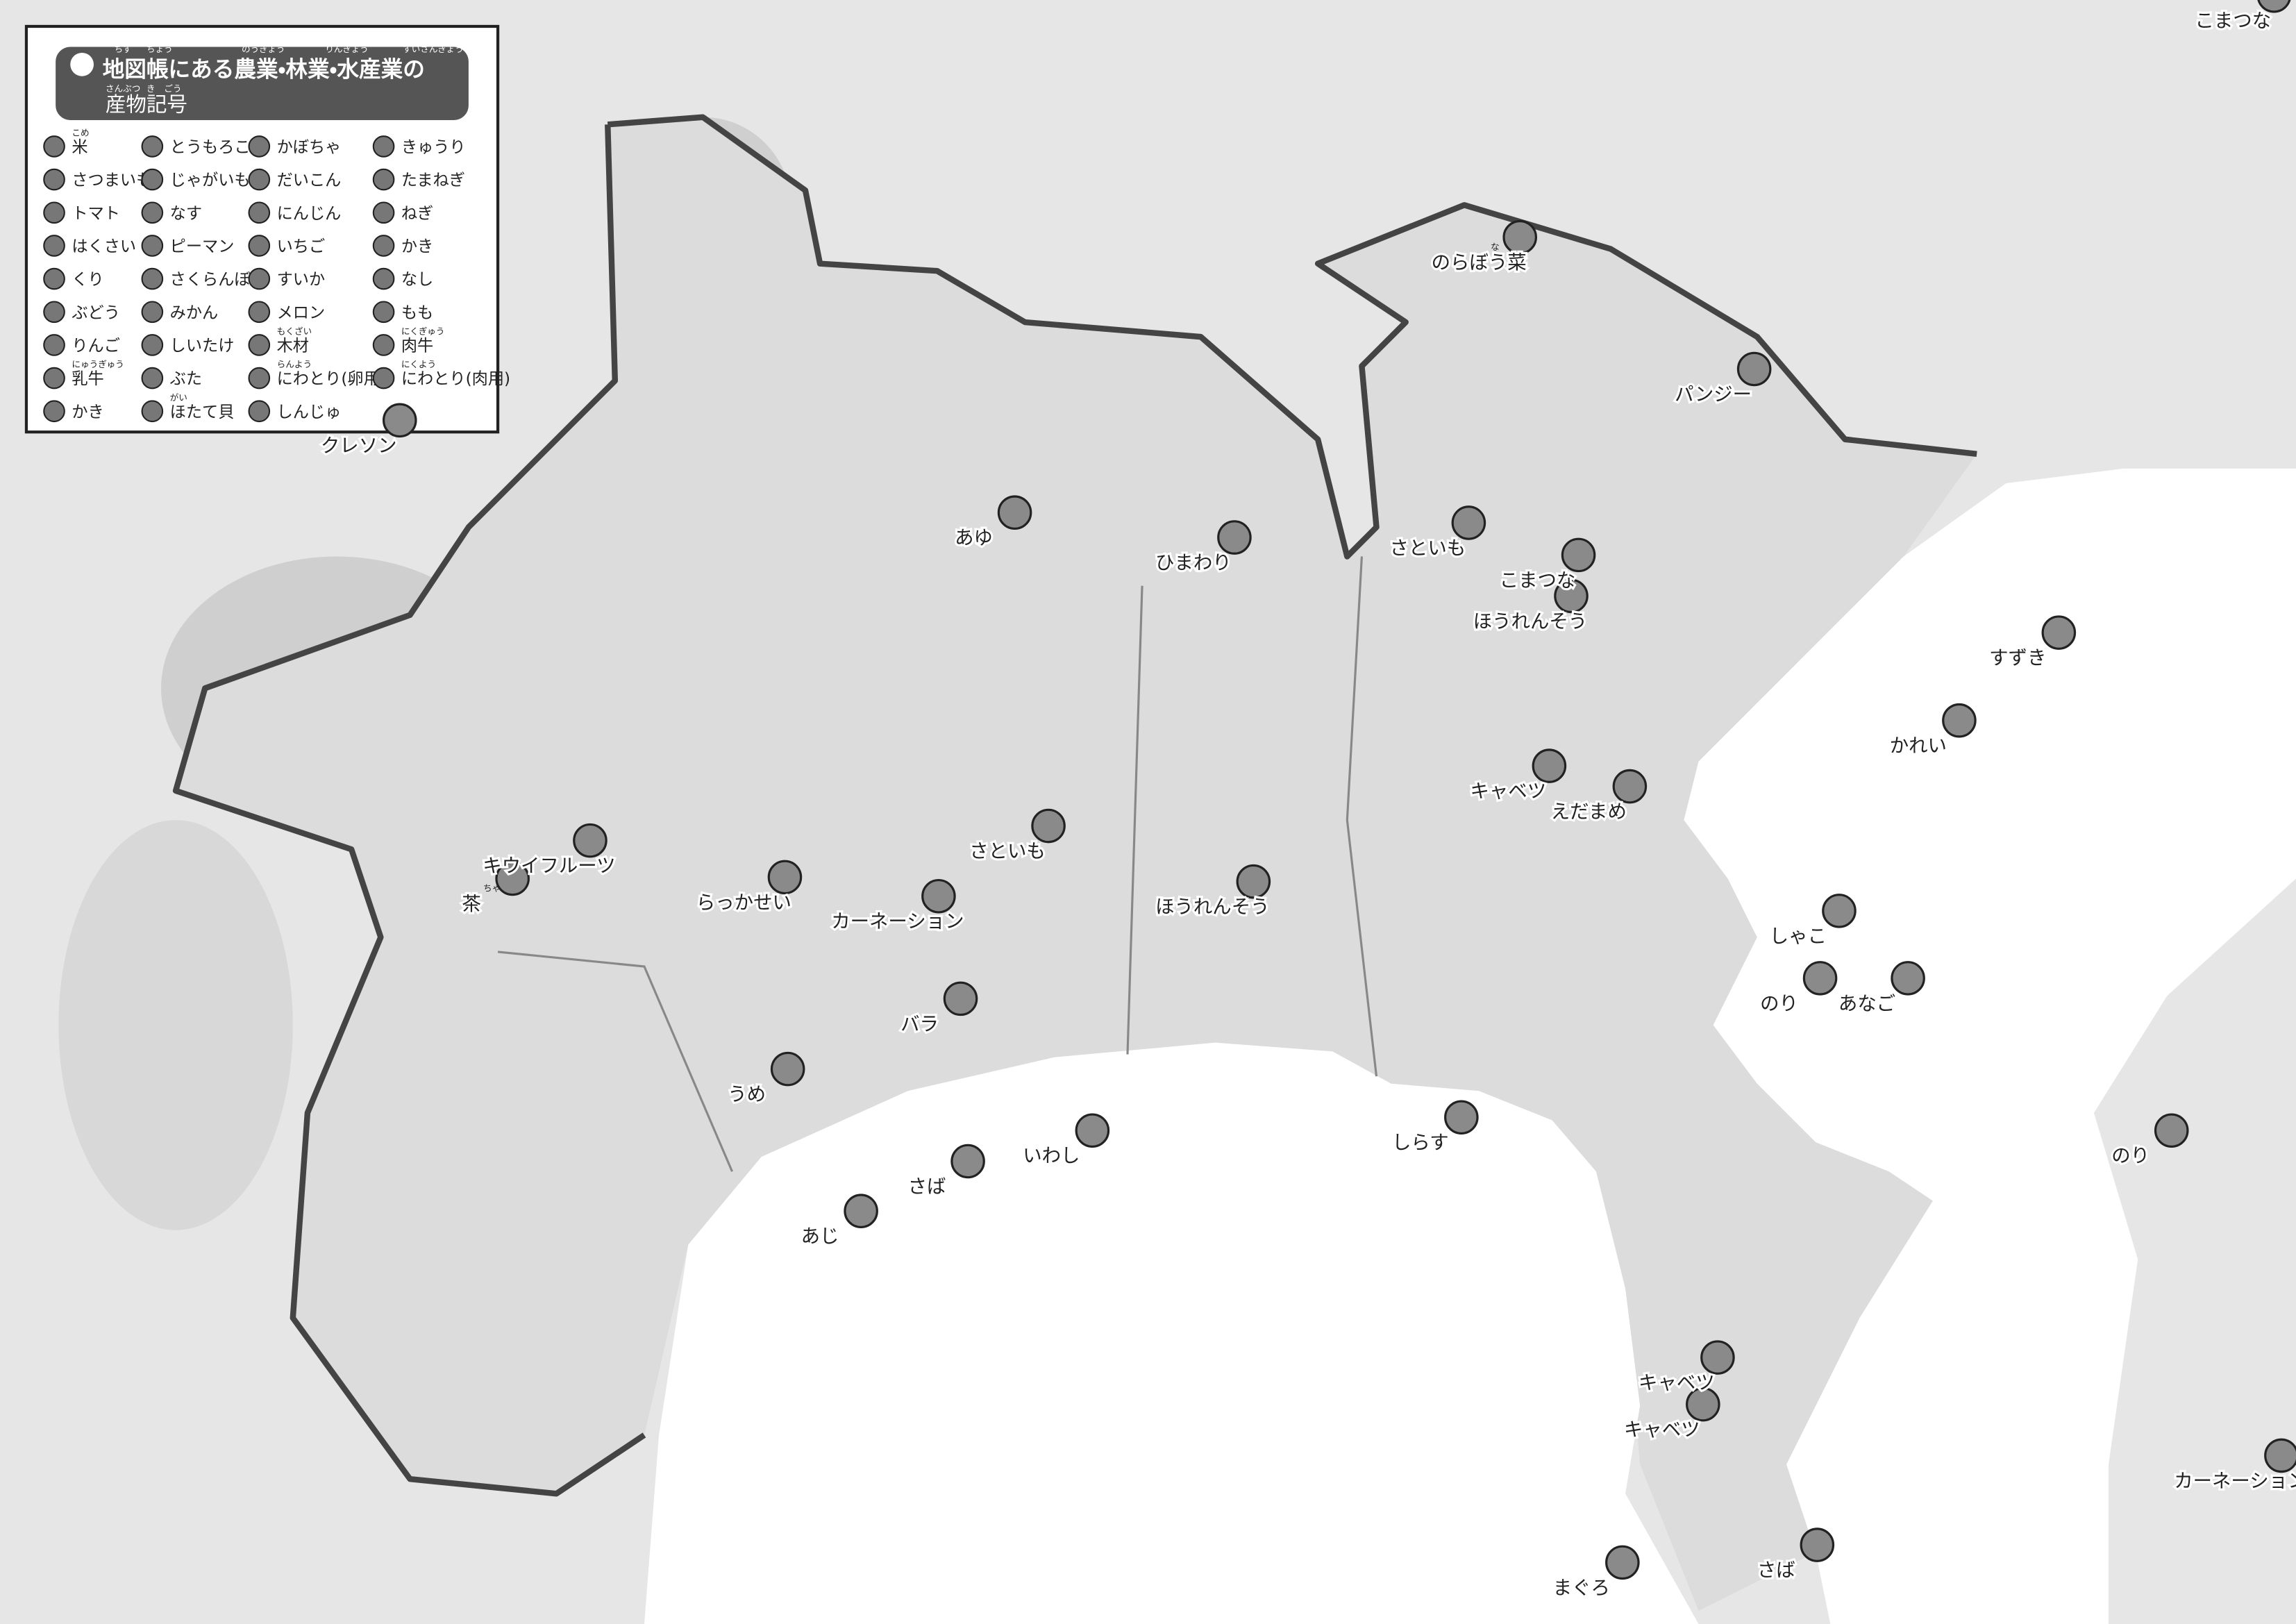  What do you see at coordinates (123, 89) in the screenshot?
I see `ruby: さんぶつ` at bounding box center [123, 89].